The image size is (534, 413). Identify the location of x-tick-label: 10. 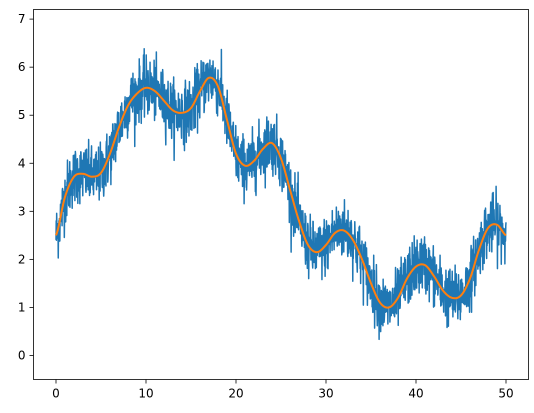
(145, 394).